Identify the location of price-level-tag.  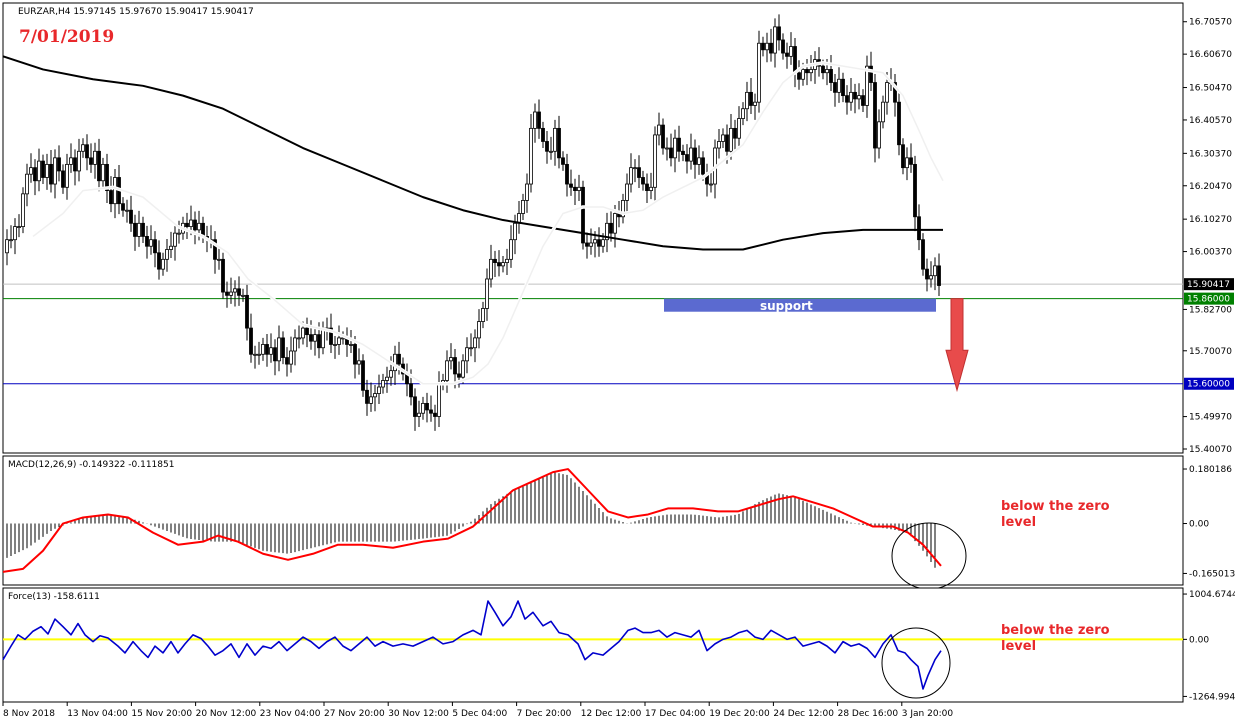
(1209, 298).